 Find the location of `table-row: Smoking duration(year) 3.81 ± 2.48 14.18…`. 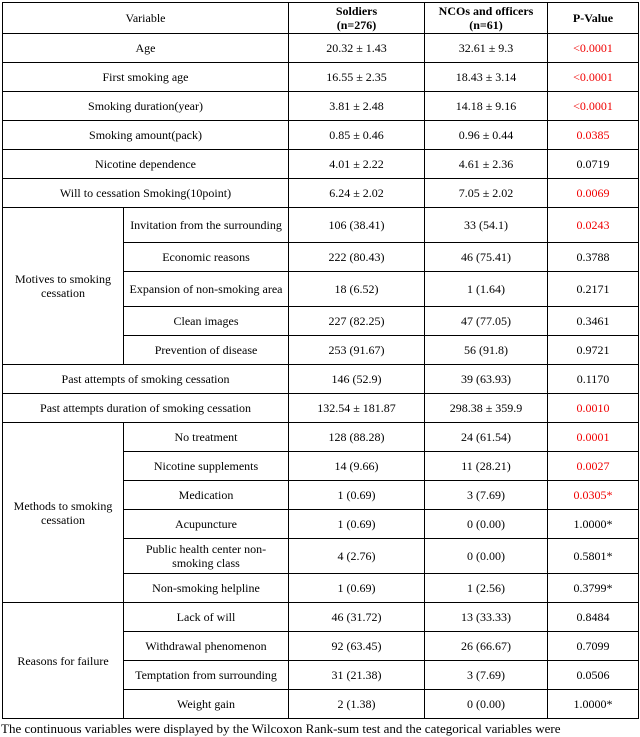

table-row: Smoking duration(year) 3.81 ± 2.48 14.18… is located at coordinates (320, 106).